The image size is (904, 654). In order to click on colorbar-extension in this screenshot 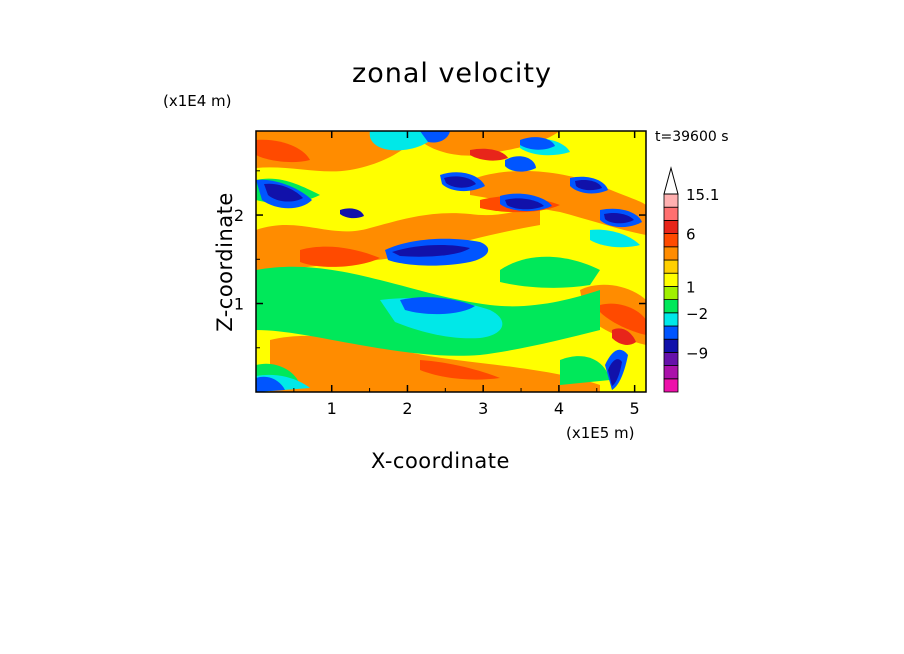, I will do `click(671, 180)`.